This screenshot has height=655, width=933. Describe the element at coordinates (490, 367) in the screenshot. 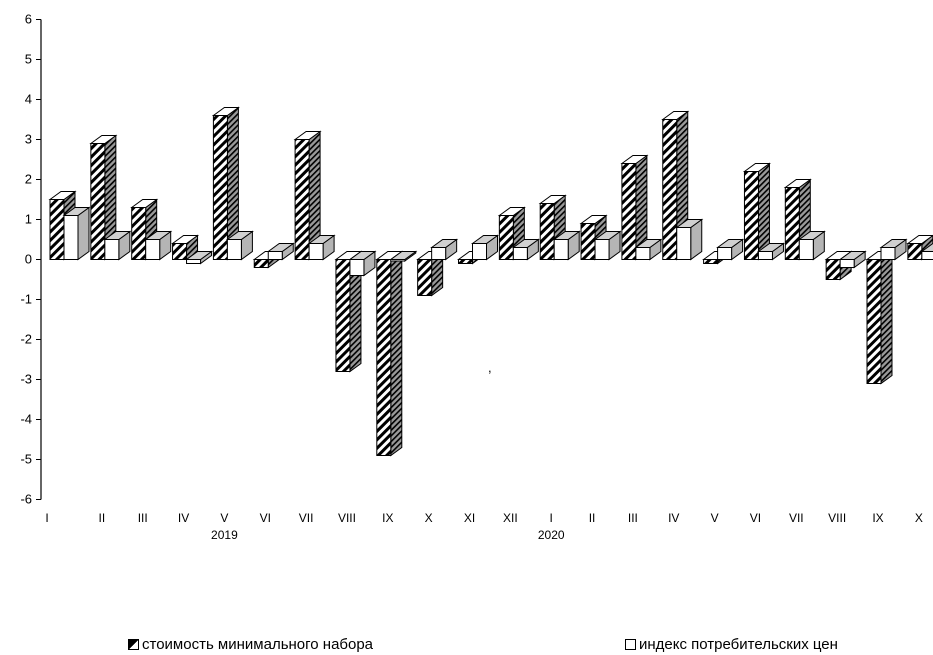

I see `chart-annotation: ,` at that location.